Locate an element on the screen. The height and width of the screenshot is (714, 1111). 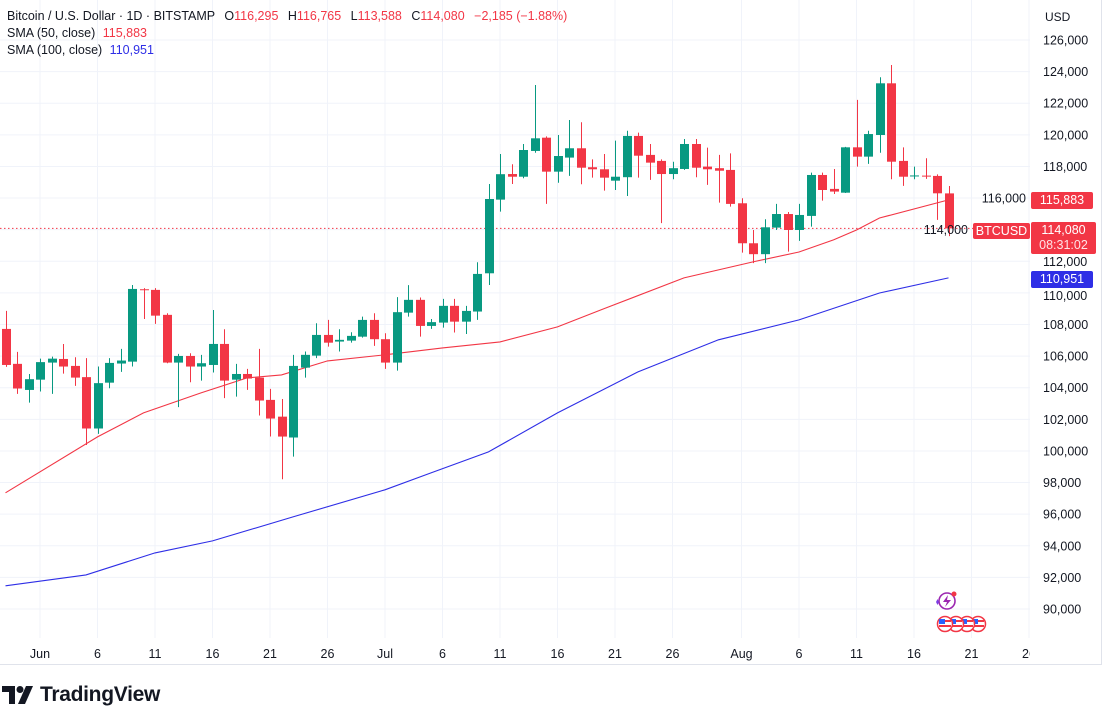
us-flag-event-icon is located at coordinates (961, 624).